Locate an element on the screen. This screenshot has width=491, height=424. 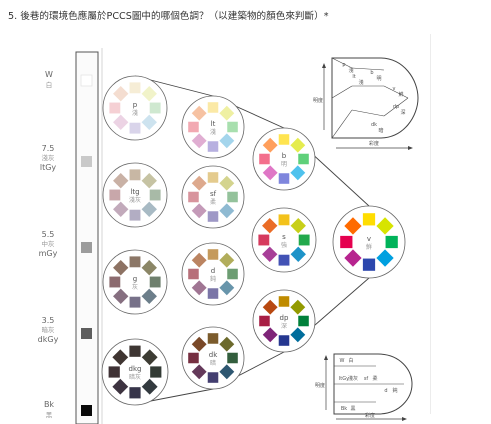
legend-bottom-outline is located at coordinates (373, 384).